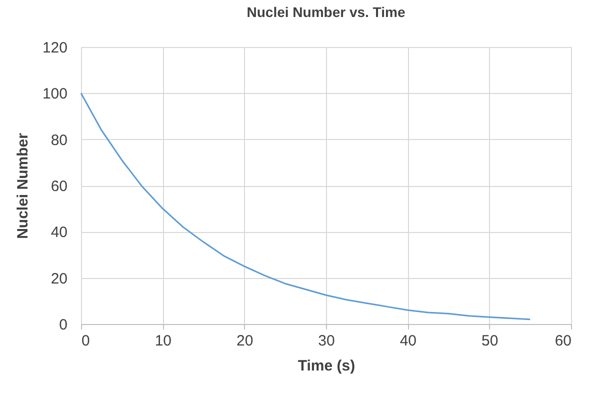 Image resolution: width=589 pixels, height=396 pixels. I want to click on y-axis-title: Nuclei Number, so click(23, 185).